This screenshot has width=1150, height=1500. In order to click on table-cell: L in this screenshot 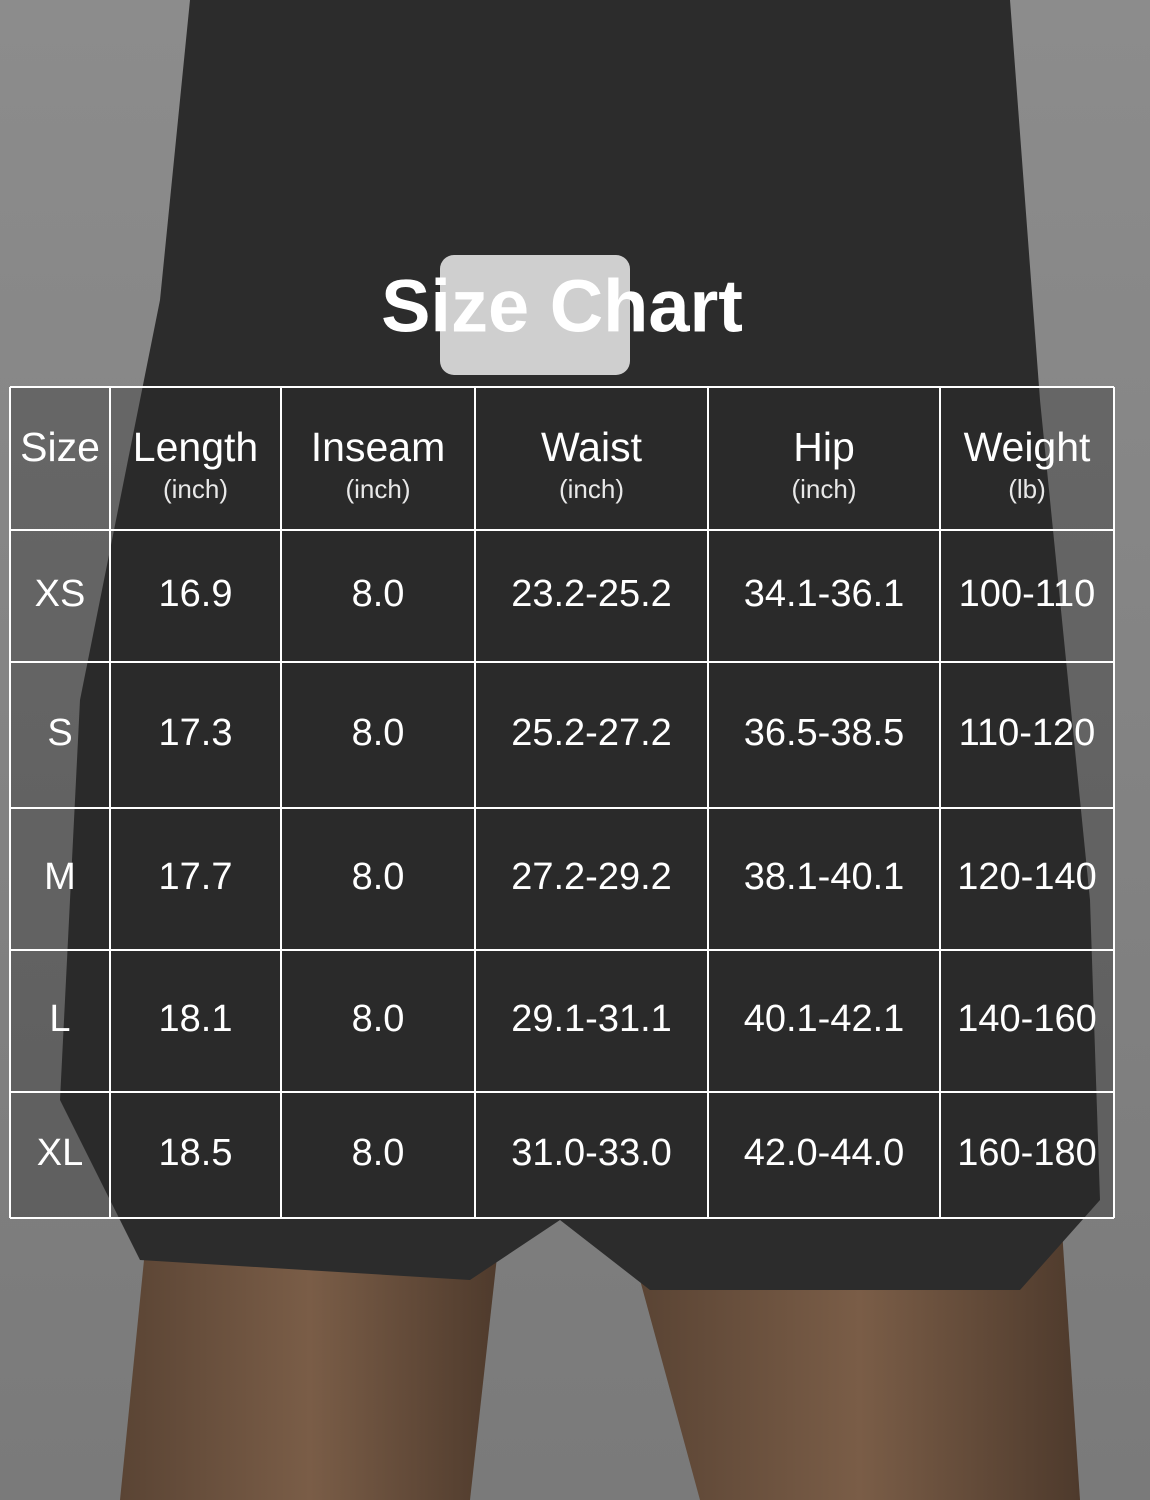, I will do `click(59, 1019)`.